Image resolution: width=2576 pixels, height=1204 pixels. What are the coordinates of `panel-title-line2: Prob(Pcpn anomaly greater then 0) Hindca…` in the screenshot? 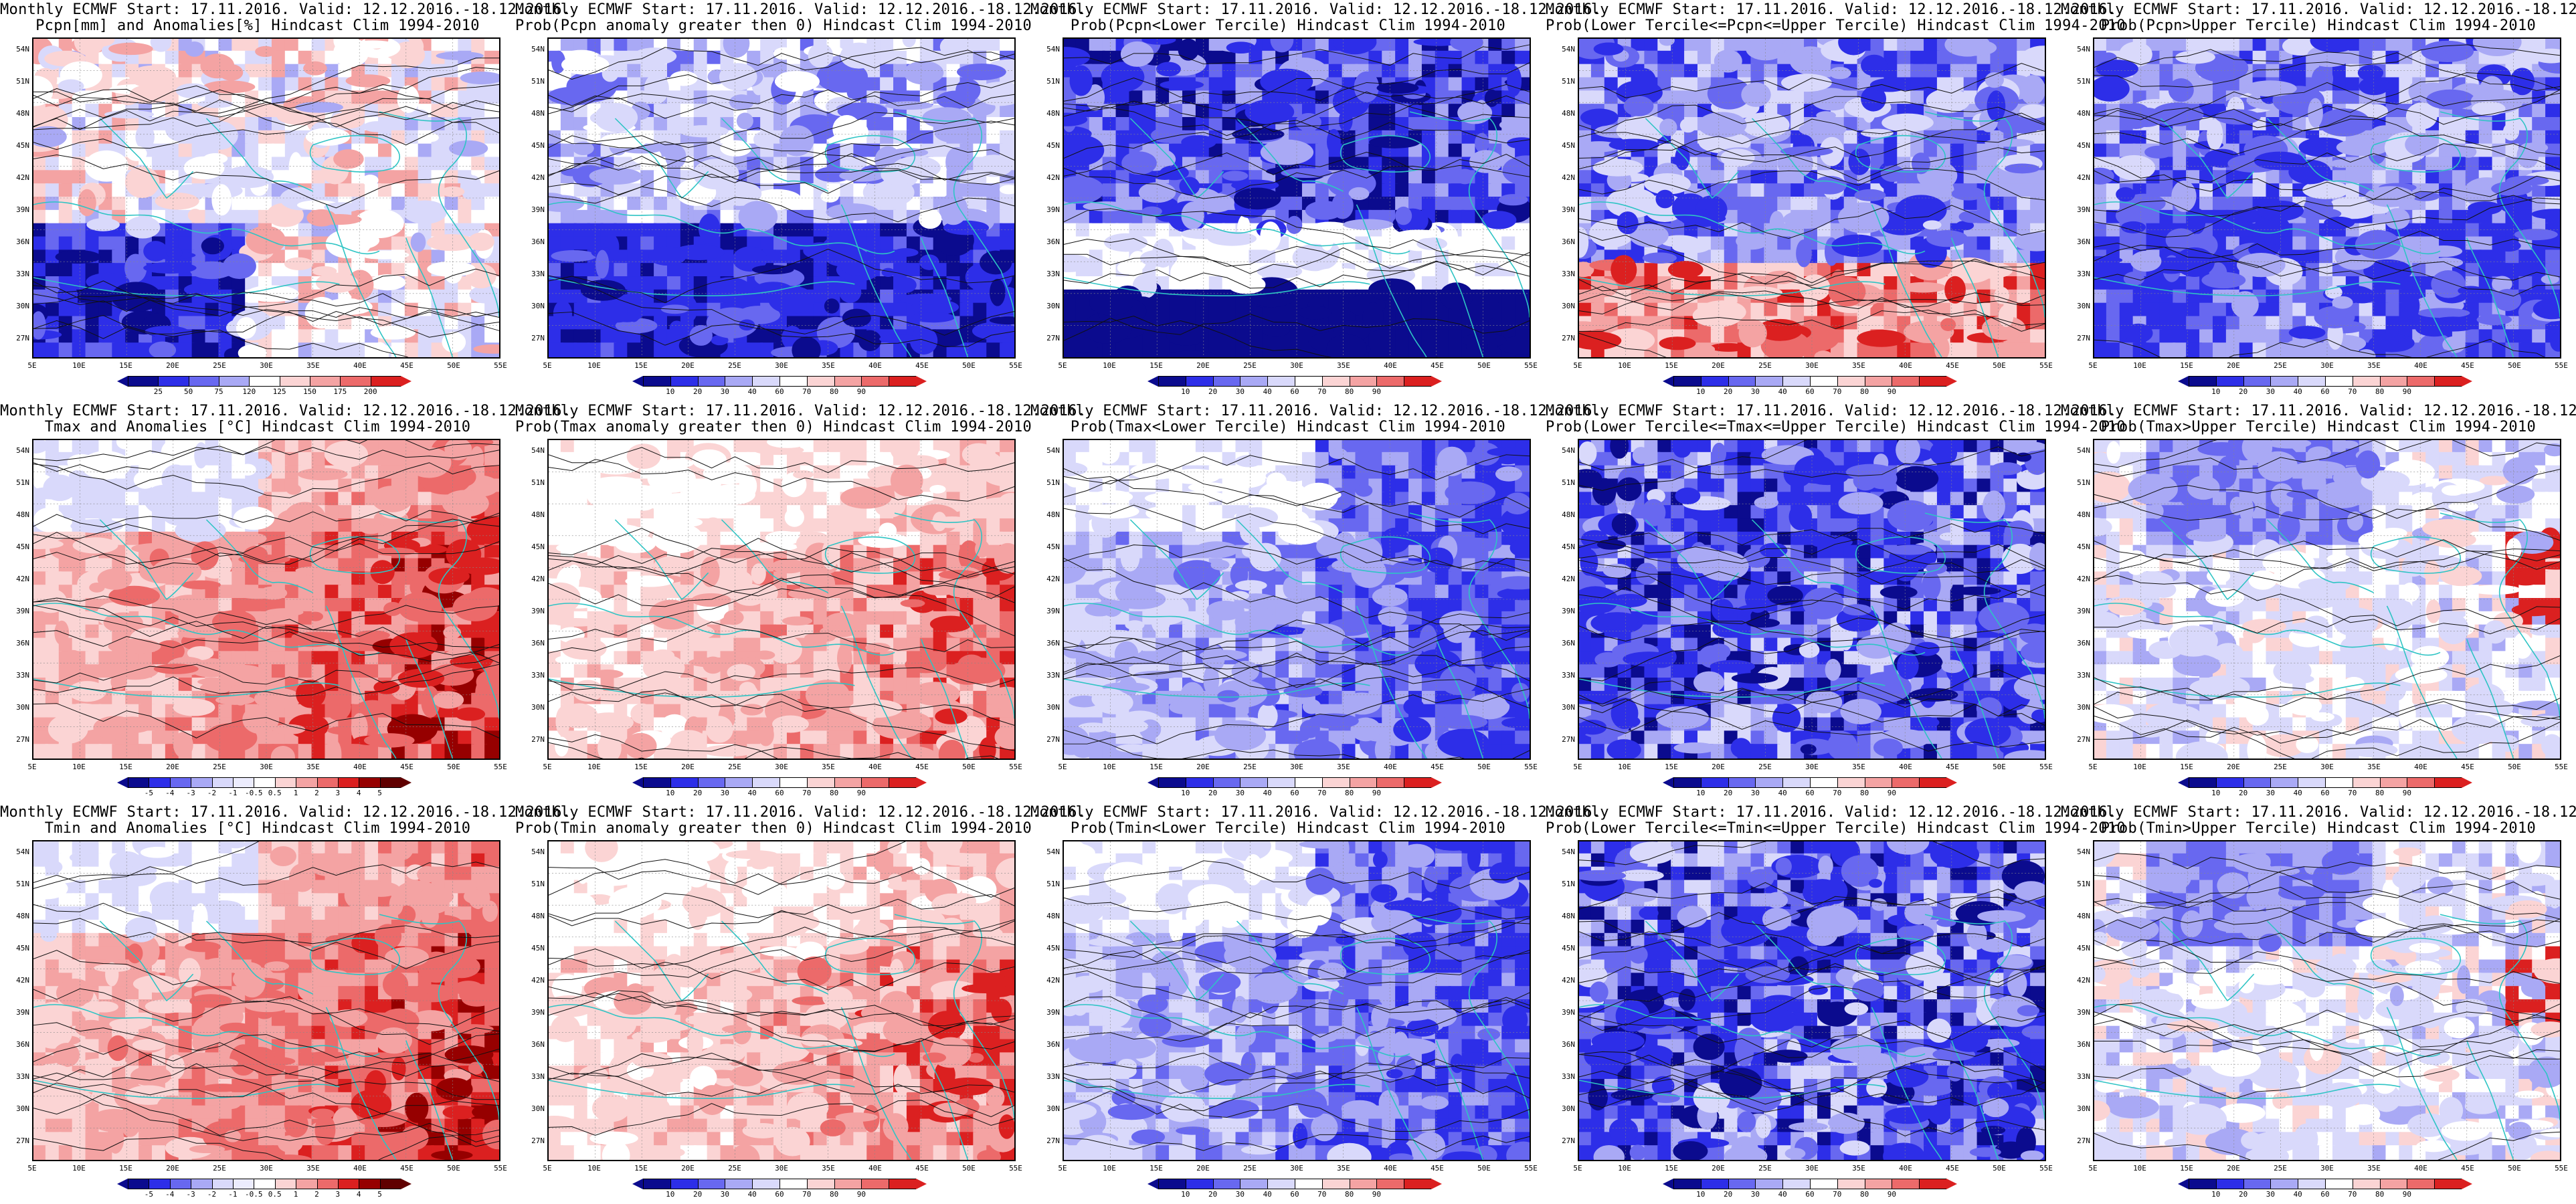 It's located at (773, 25).